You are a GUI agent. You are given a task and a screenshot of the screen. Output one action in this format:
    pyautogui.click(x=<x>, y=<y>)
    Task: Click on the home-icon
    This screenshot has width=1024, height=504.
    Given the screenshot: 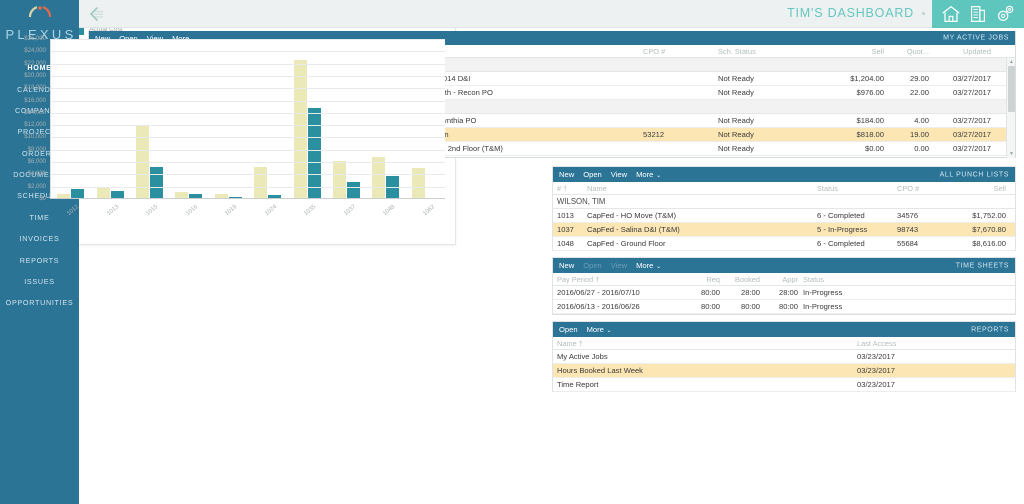 What is the action you would take?
    pyautogui.click(x=951, y=14)
    